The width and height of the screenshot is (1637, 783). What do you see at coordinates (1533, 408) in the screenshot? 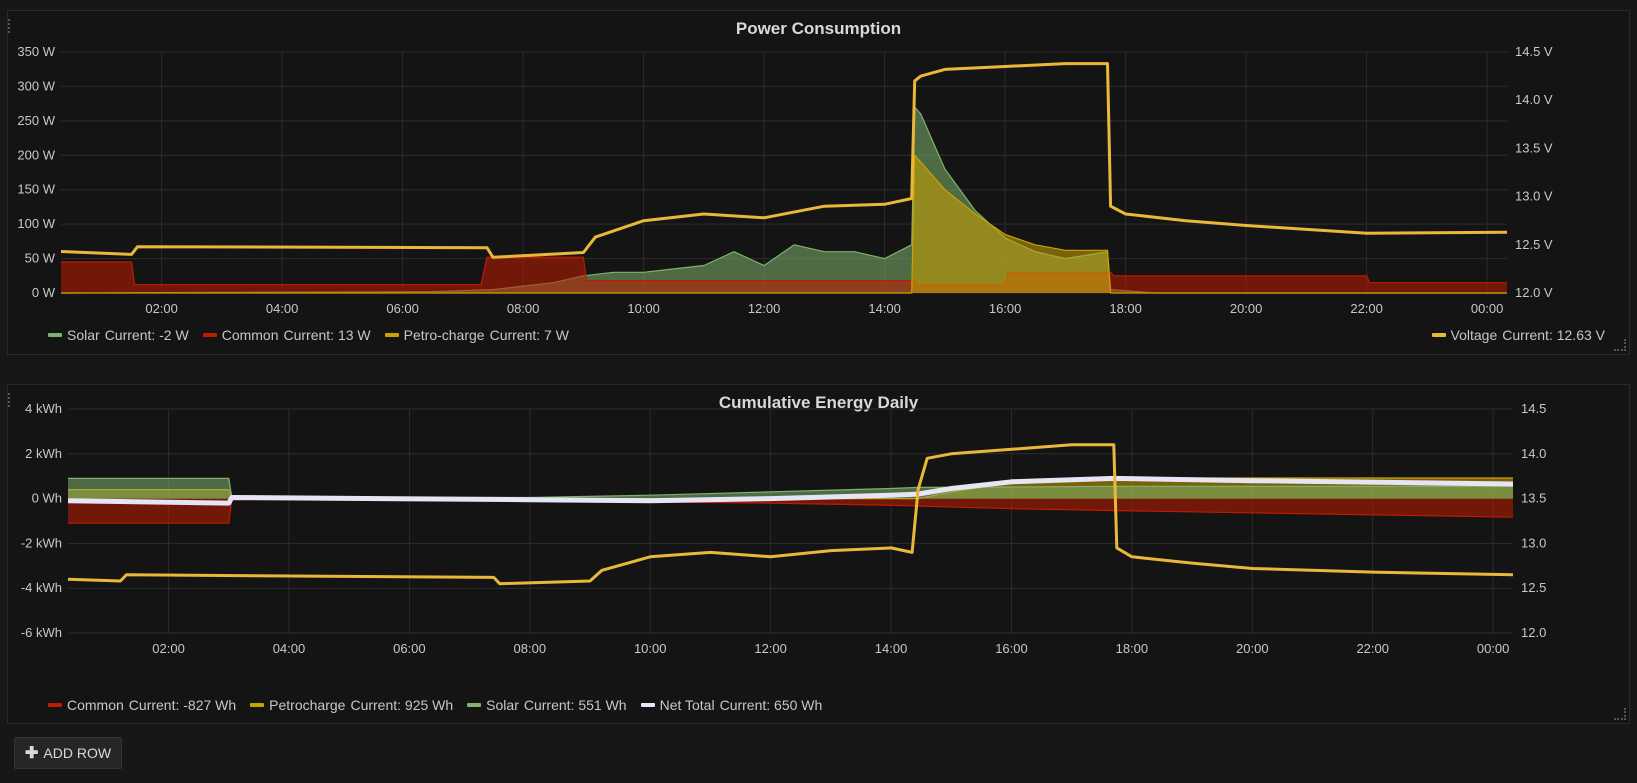
I see `y-right-tick-label: 14.5` at bounding box center [1533, 408].